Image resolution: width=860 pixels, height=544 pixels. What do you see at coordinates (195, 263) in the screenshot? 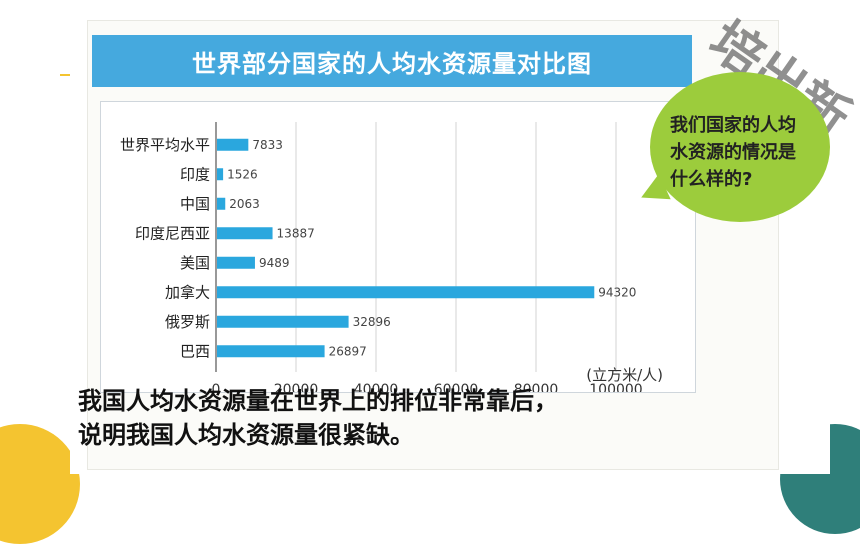
I see `category-label: 美国` at bounding box center [195, 263].